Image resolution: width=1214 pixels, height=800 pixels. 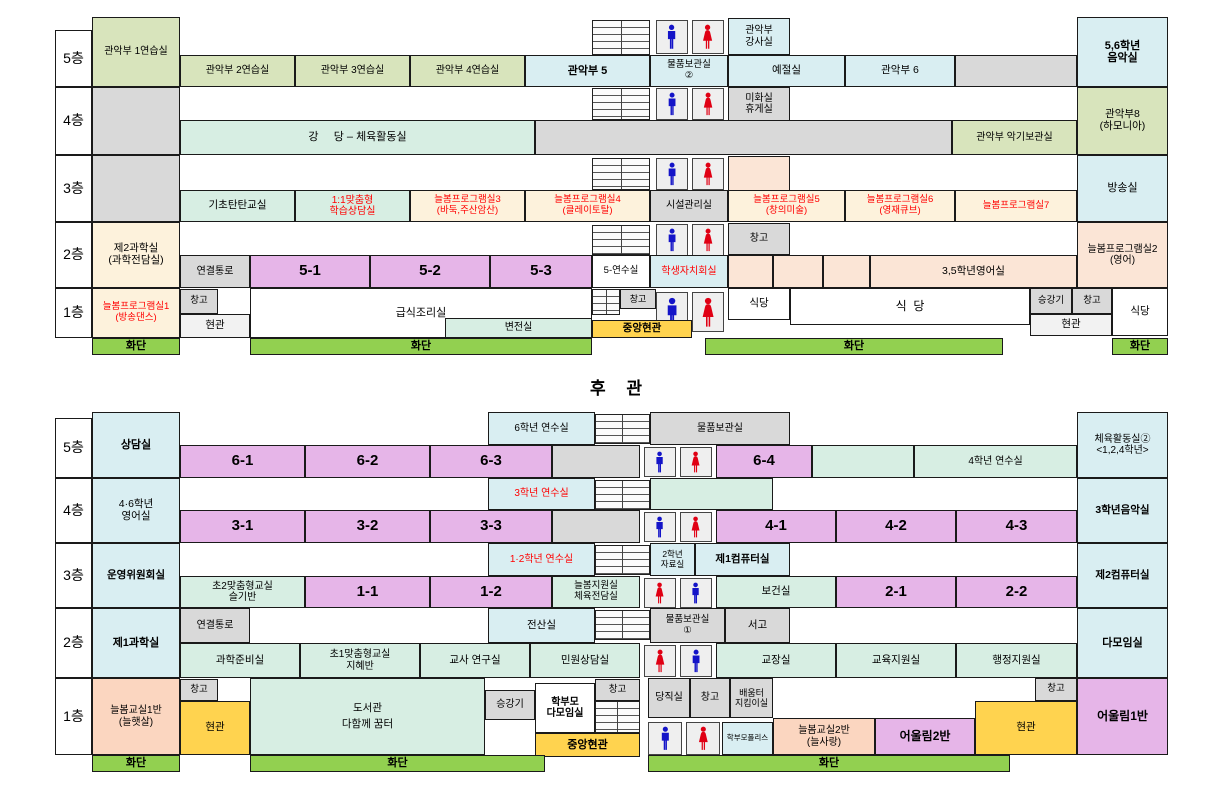 I want to click on room-cell: 늘봄프로그램실2 (영어), so click(x=1122, y=255).